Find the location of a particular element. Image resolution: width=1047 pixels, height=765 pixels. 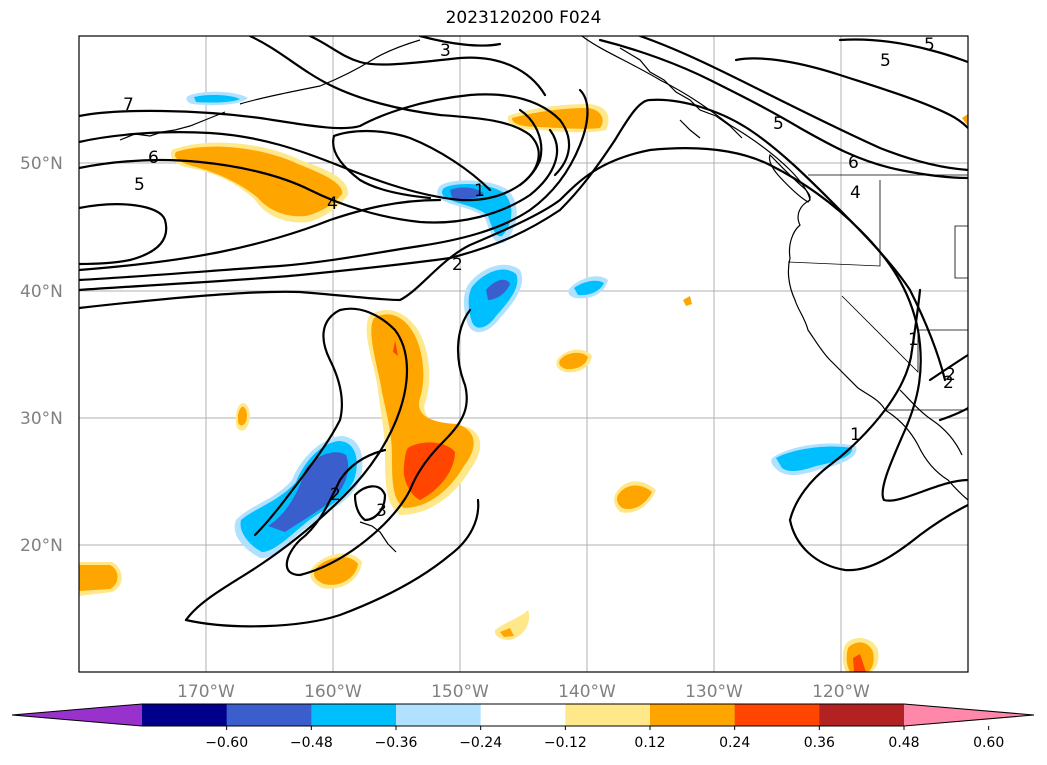

colorbar-tick-label: 0.12 is located at coordinates (649, 743).